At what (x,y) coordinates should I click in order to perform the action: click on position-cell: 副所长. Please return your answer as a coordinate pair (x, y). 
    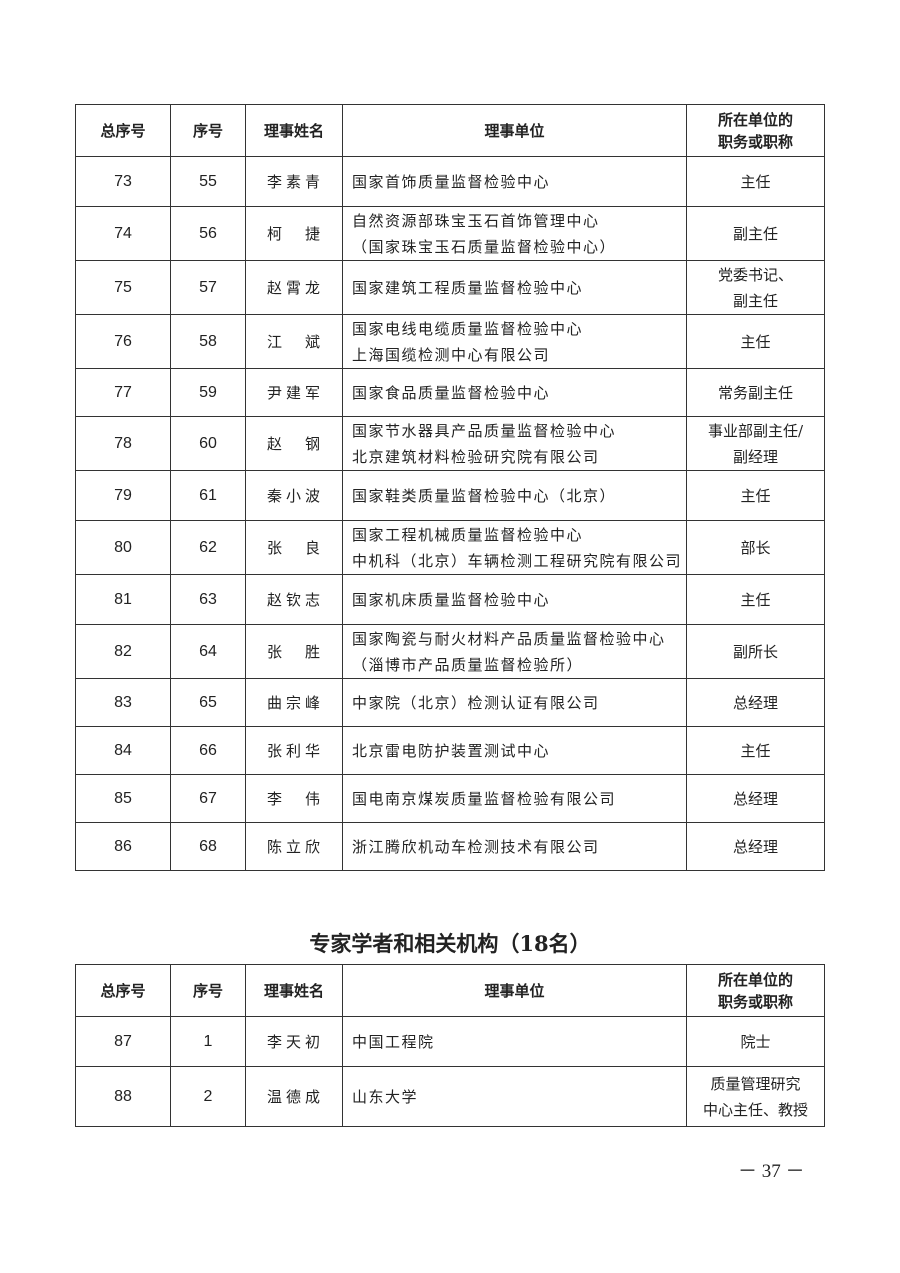
    Looking at the image, I should click on (755, 651).